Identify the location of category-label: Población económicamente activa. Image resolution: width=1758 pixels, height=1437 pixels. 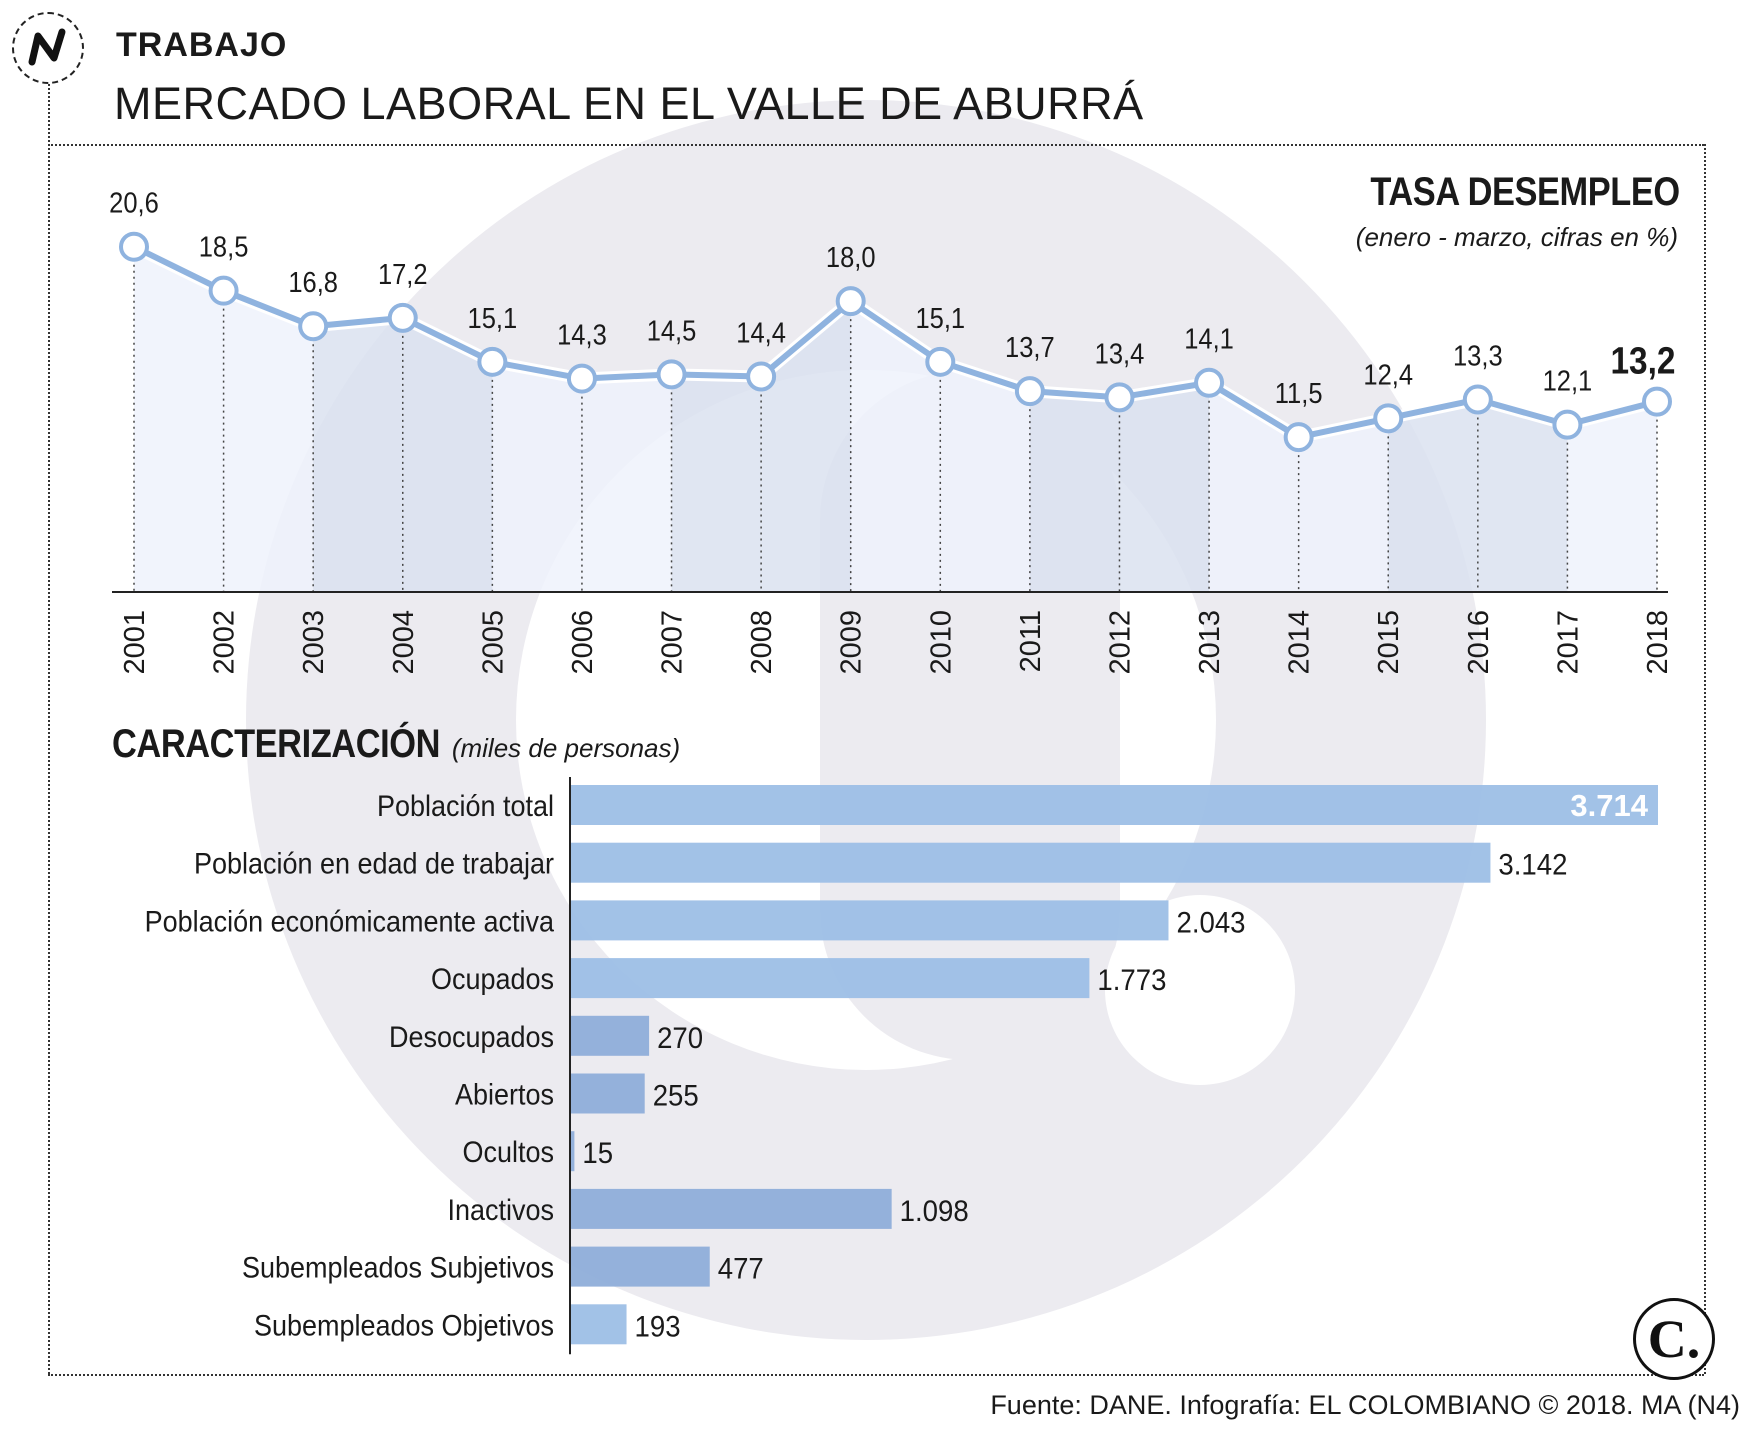
(350, 922).